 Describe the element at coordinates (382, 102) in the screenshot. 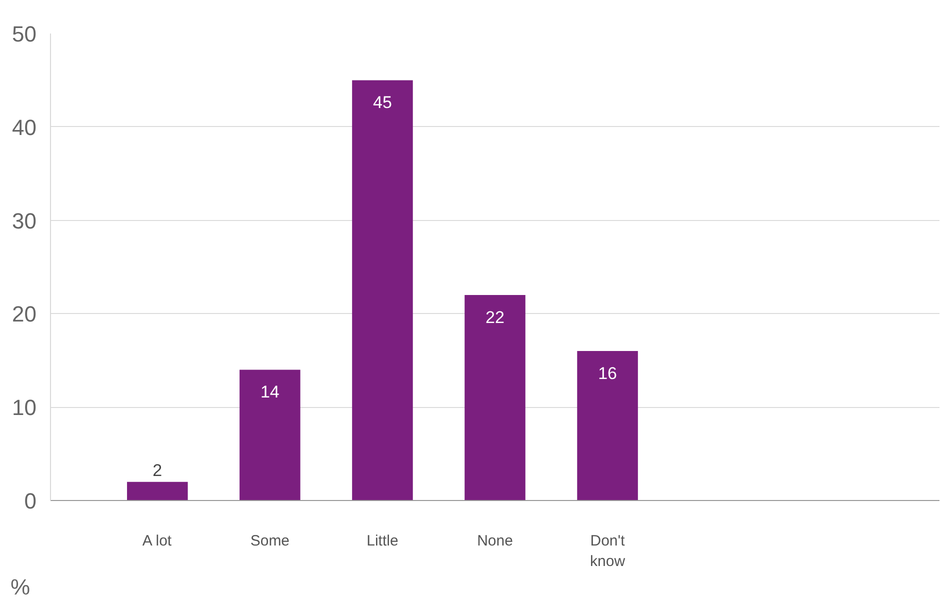

I see `data-label: 45` at that location.